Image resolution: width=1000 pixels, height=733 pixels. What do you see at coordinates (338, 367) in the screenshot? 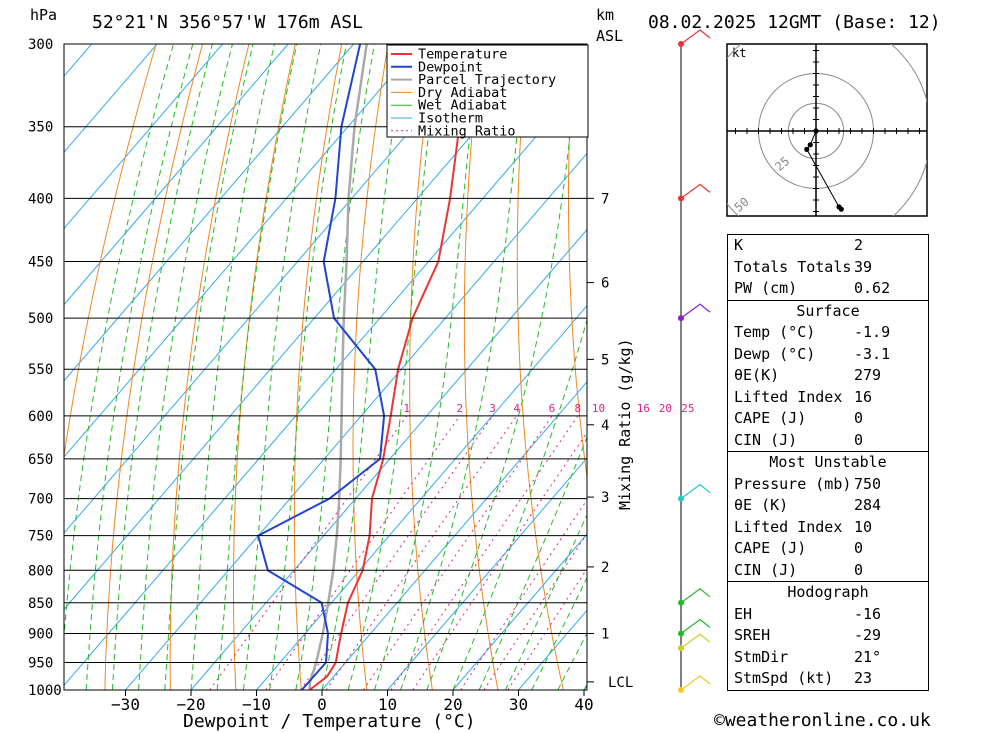
I see `parcel-trajectory-line` at bounding box center [338, 367].